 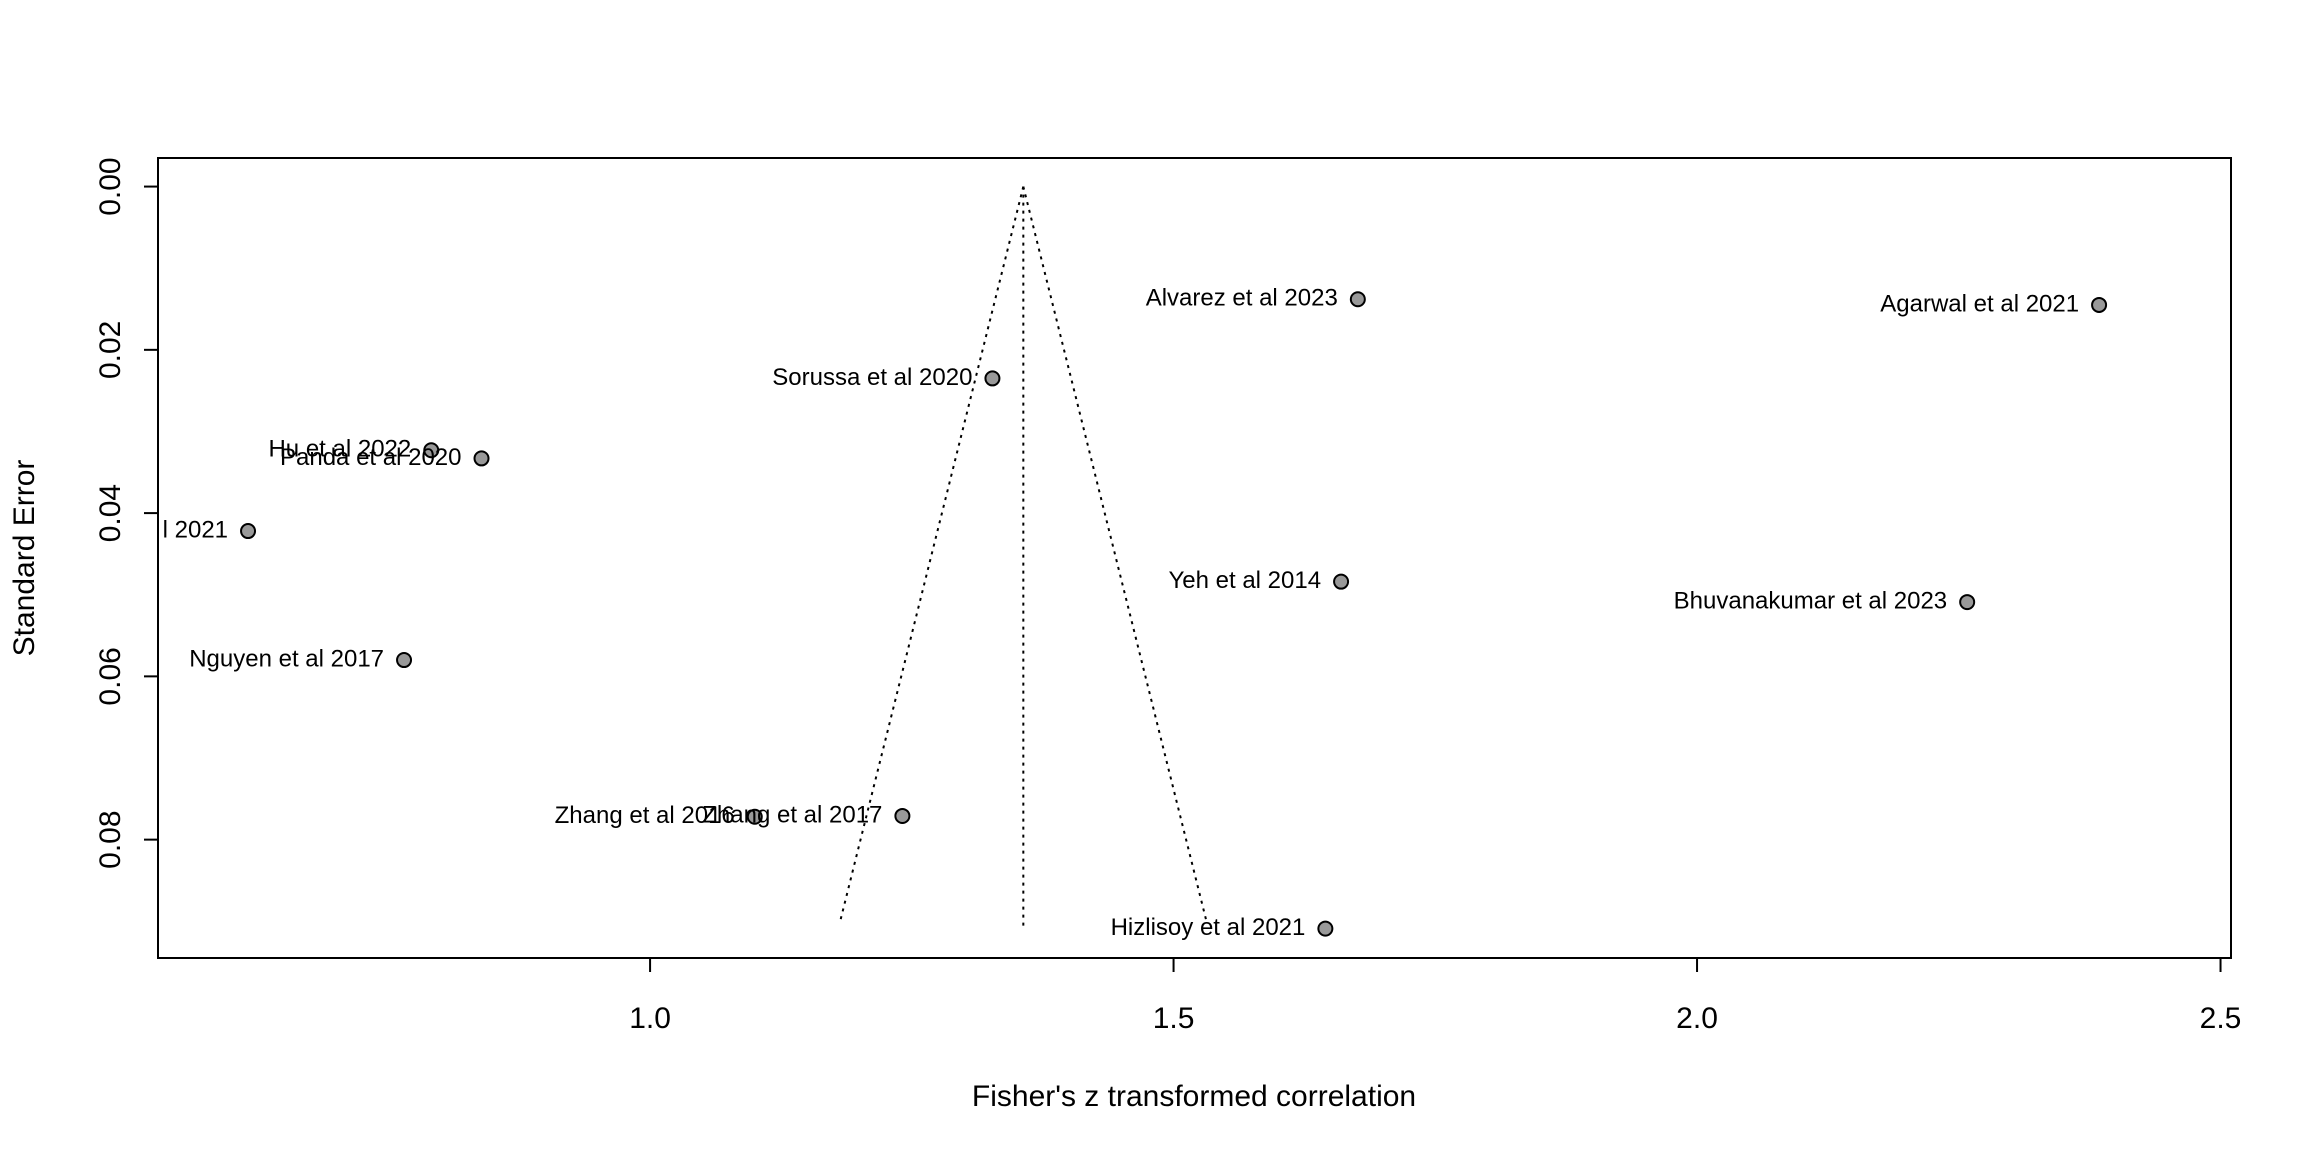 What do you see at coordinates (24, 558) in the screenshot?
I see `y-axis-label: Standard Error` at bounding box center [24, 558].